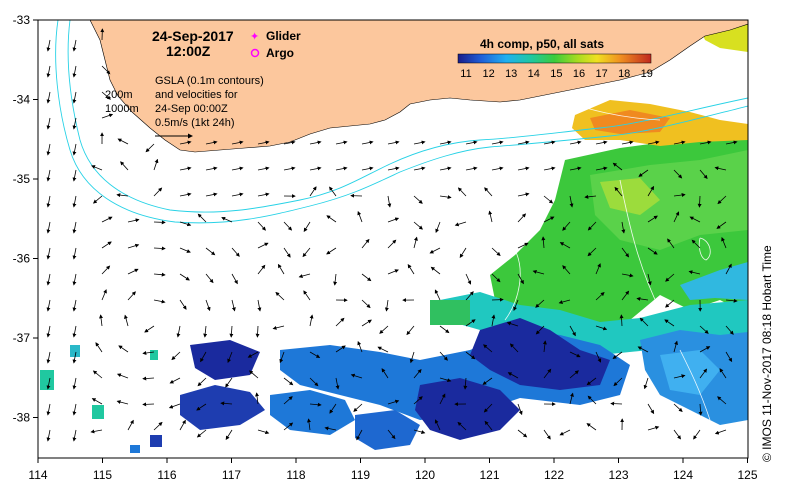 This screenshot has width=790, height=492. I want to click on colorbar-tick-label: 11, so click(465, 74).